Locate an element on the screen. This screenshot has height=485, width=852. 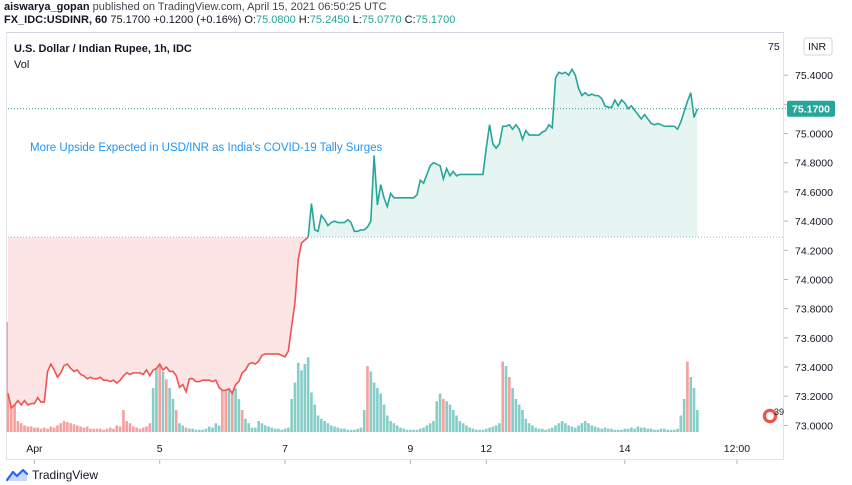
x-axis: Apr 5 7 9 12 14 12:00 is located at coordinates (388, 453).